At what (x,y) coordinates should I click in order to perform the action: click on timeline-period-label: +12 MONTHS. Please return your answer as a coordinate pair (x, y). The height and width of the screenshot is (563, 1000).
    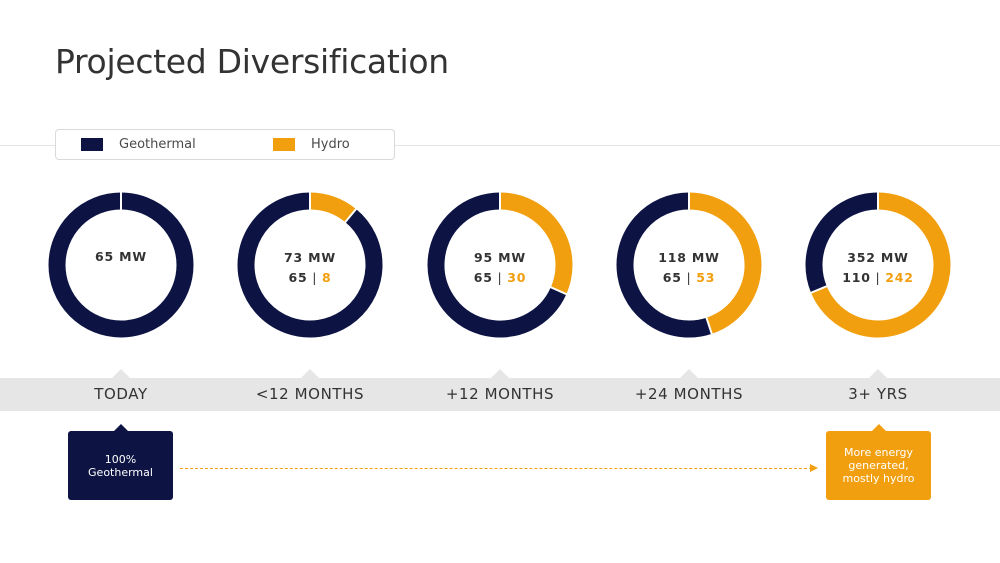
    Looking at the image, I should click on (500, 394).